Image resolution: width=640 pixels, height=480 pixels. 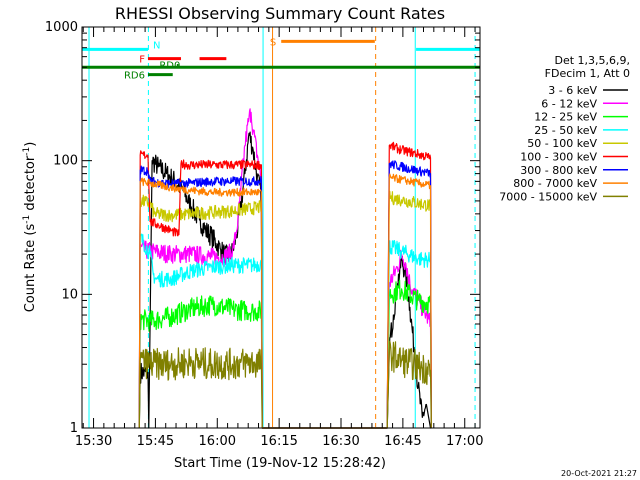 I want to click on x-tick-label: 16:30, so click(x=340, y=441).